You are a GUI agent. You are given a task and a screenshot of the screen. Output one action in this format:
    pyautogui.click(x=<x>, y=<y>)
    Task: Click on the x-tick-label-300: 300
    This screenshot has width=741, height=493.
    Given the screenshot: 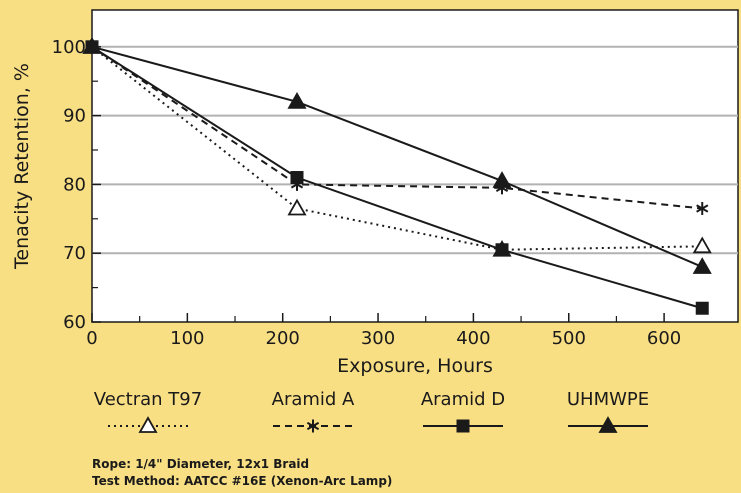 What is the action you would take?
    pyautogui.click(x=378, y=338)
    